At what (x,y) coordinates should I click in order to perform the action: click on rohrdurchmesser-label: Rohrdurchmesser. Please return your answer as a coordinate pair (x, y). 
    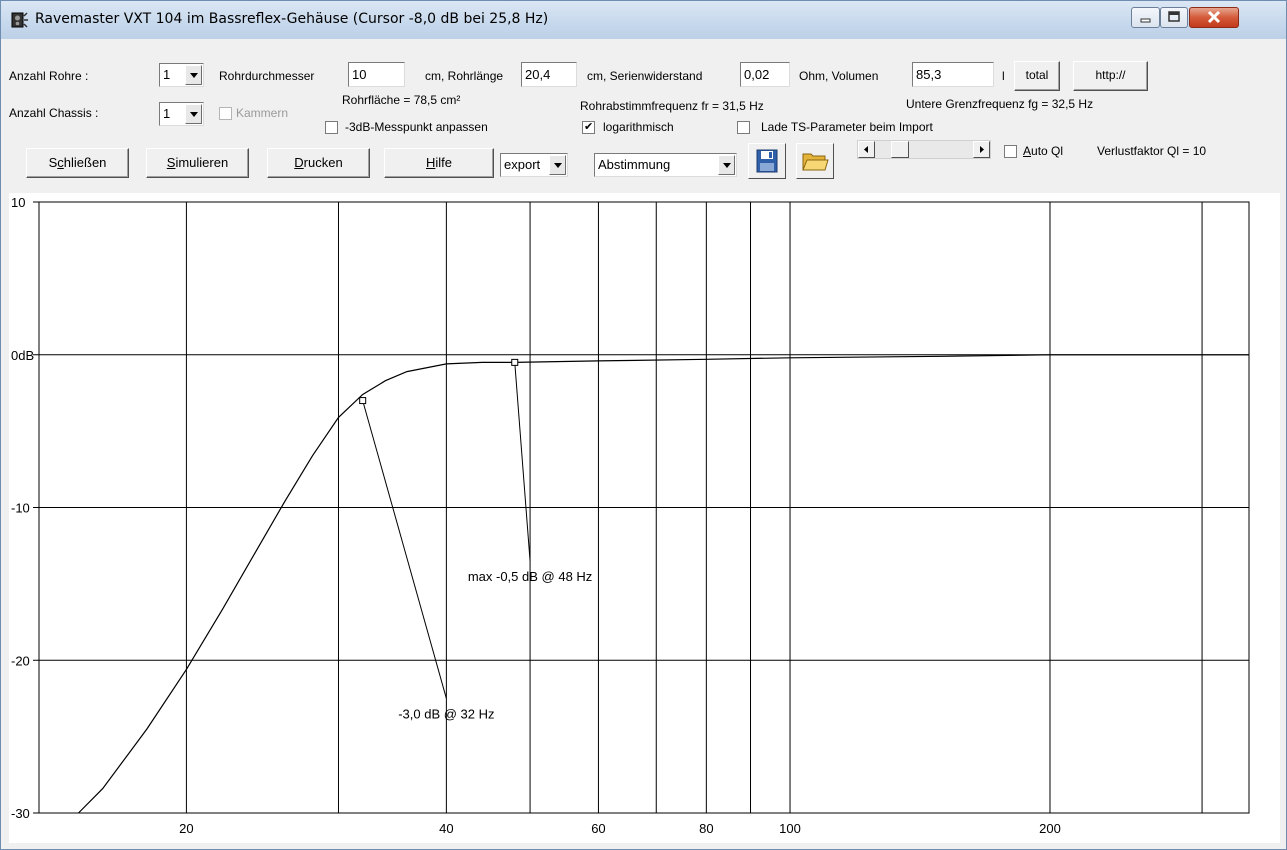
    Looking at the image, I should click on (267, 76).